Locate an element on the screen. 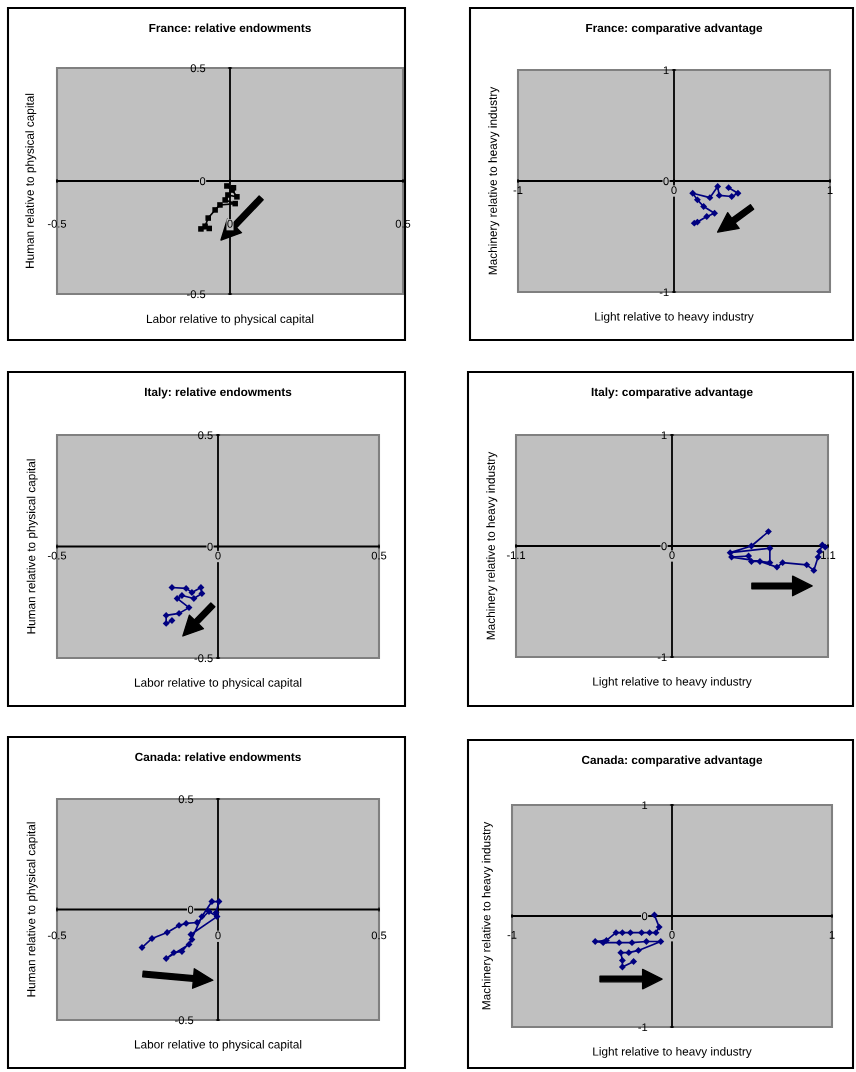 The width and height of the screenshot is (856, 1072). chart-title: Italy: comparative advantage is located at coordinates (672, 393).